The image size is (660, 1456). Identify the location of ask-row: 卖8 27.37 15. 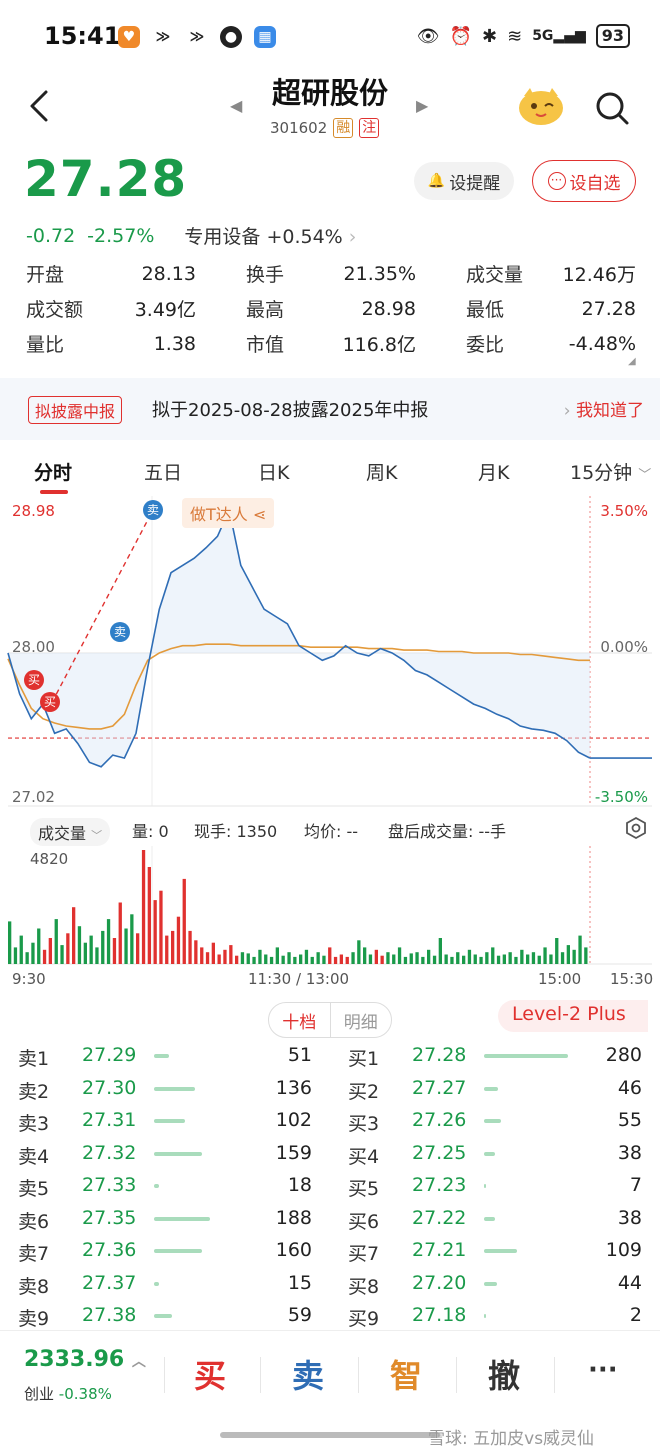
(165, 1284).